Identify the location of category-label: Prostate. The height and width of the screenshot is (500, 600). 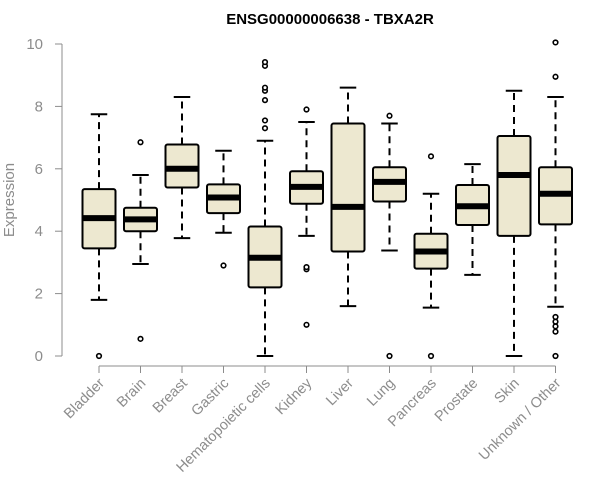
(456, 400).